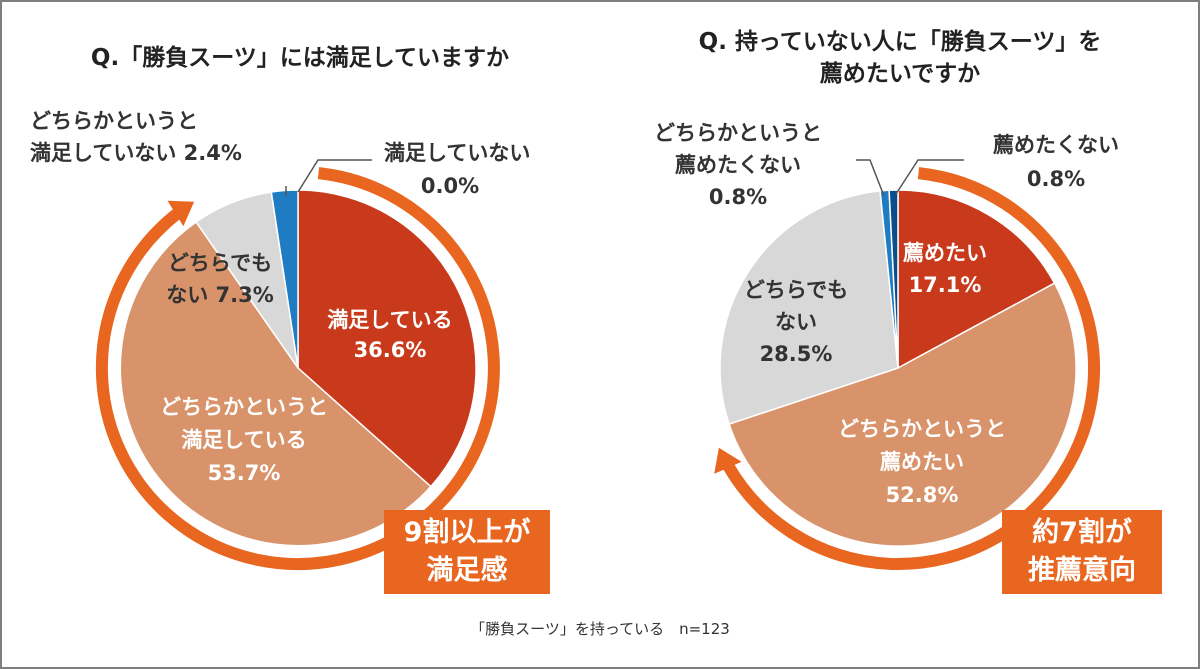  I want to click on slice-somewhat-unsatisfied, so click(284, 279).